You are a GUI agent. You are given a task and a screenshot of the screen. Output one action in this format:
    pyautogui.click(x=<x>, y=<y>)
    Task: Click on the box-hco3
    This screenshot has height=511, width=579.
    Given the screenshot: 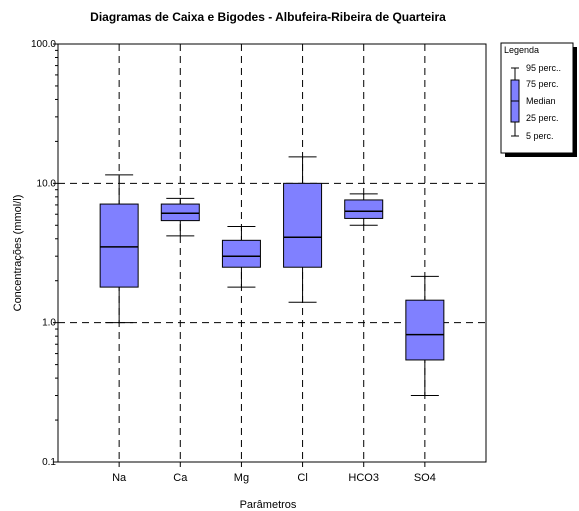 What is the action you would take?
    pyautogui.click(x=364, y=209)
    